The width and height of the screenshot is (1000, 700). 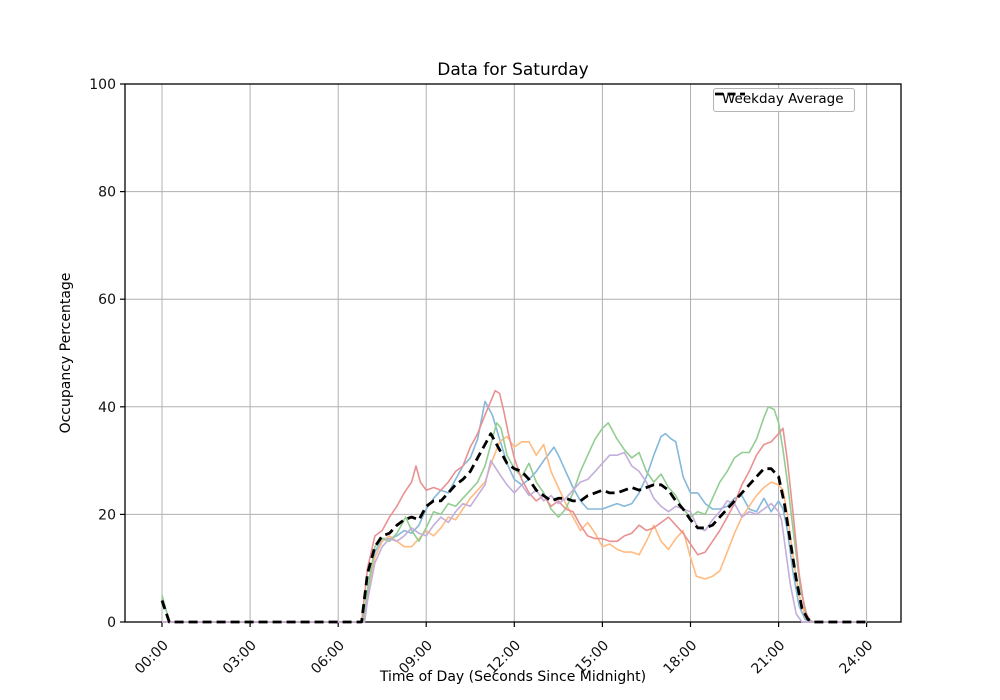 I want to click on y-tick-label: 60, so click(x=107, y=300).